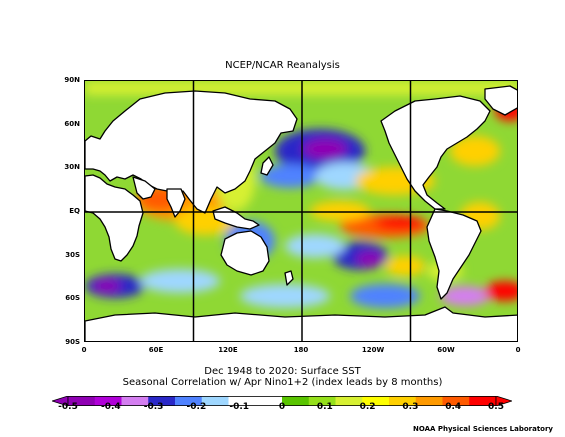  What do you see at coordinates (367, 407) in the screenshot?
I see `colorbar-tick-label: 0.2` at bounding box center [367, 407].